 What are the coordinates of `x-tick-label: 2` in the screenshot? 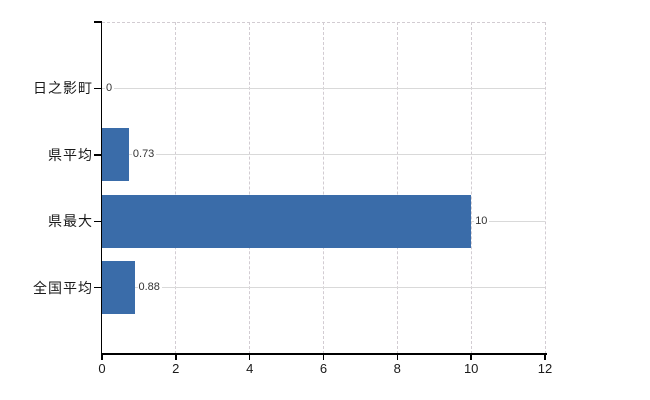 It's located at (176, 368).